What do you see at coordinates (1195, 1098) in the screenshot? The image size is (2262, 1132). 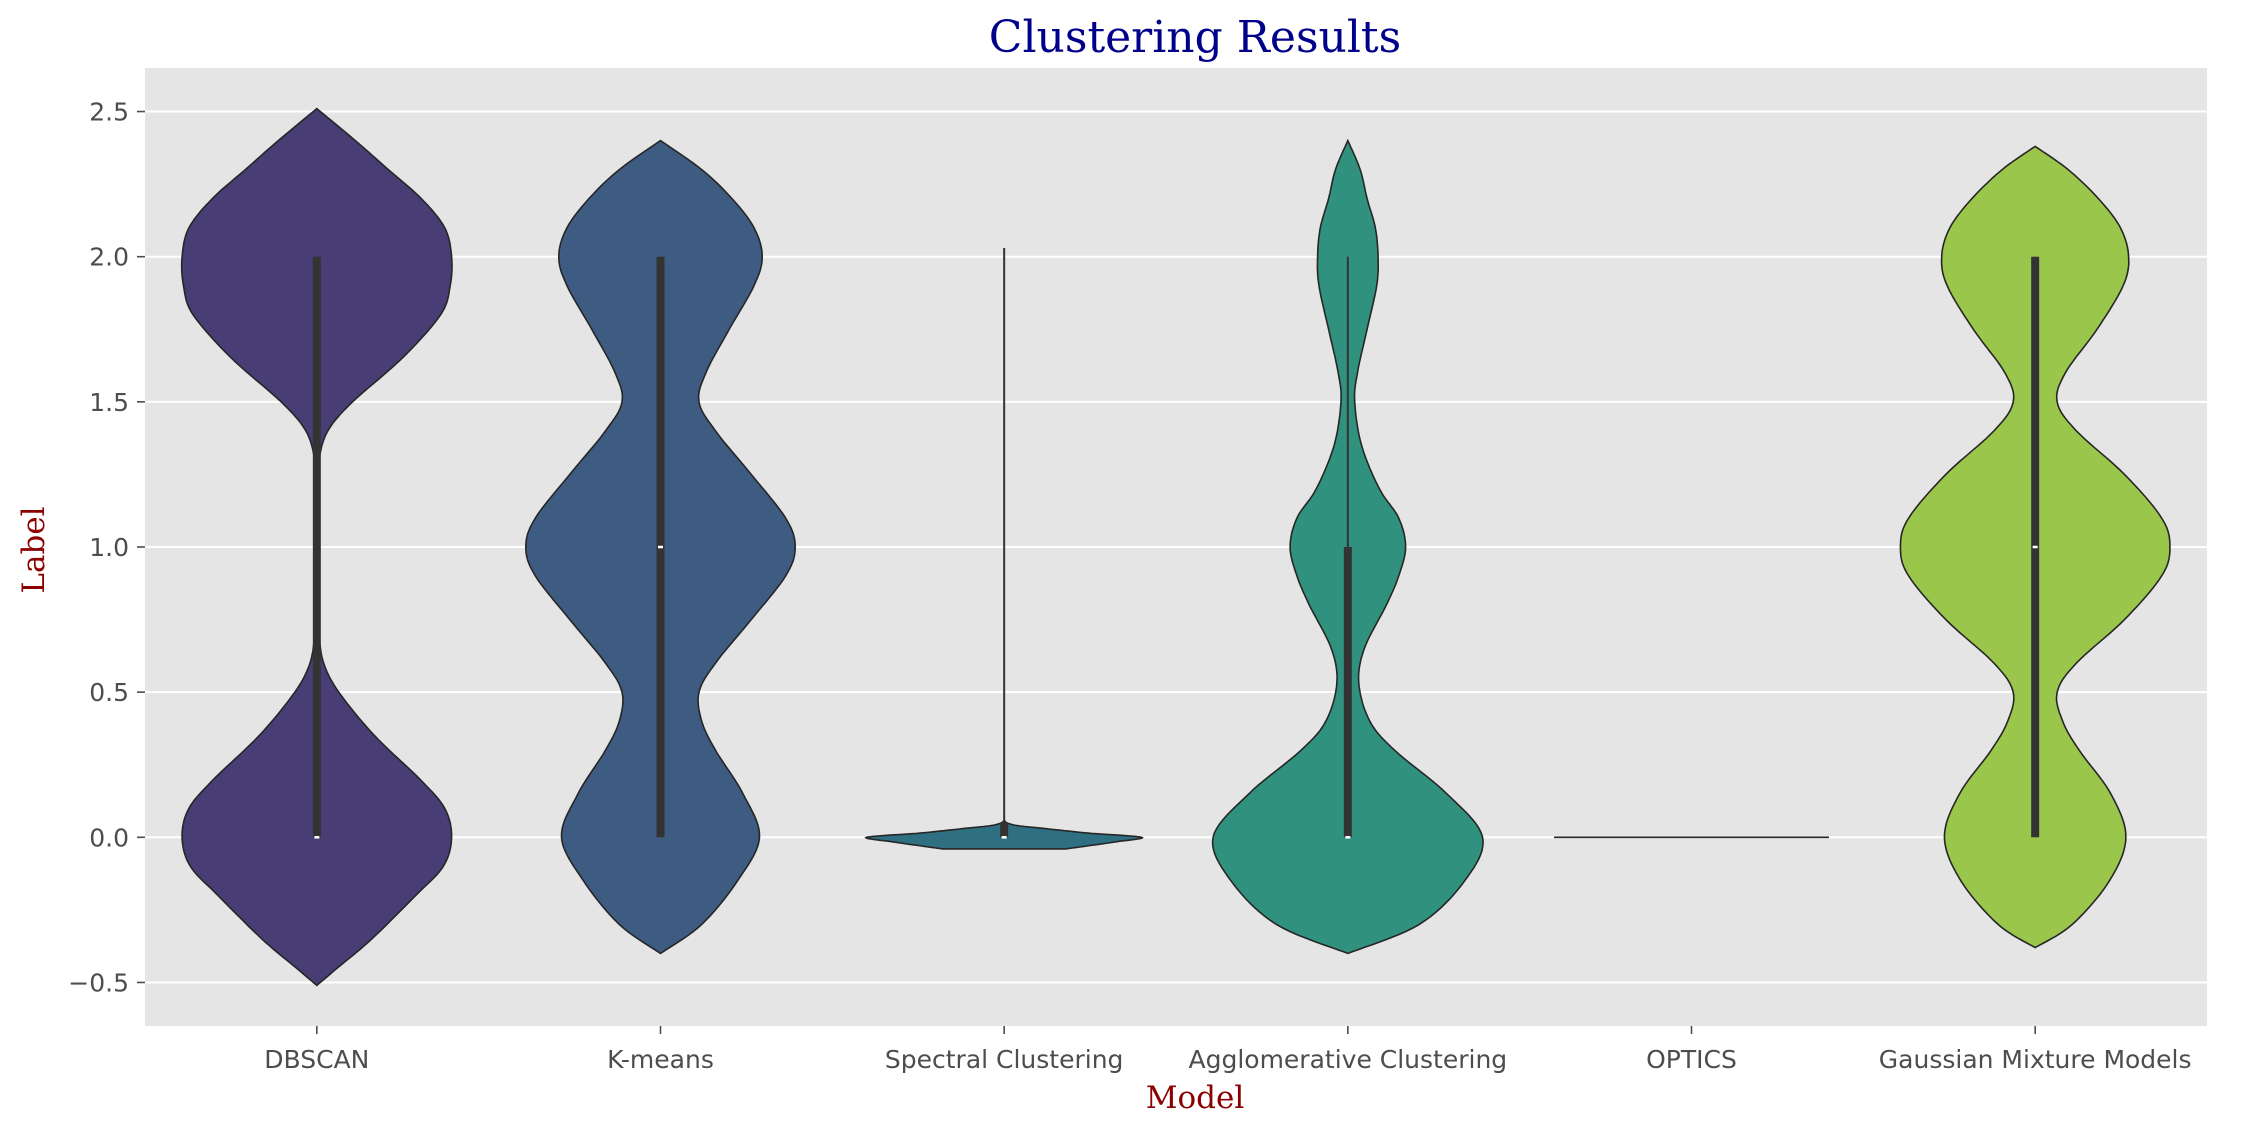 I see `x-axis-label: Model` at bounding box center [1195, 1098].